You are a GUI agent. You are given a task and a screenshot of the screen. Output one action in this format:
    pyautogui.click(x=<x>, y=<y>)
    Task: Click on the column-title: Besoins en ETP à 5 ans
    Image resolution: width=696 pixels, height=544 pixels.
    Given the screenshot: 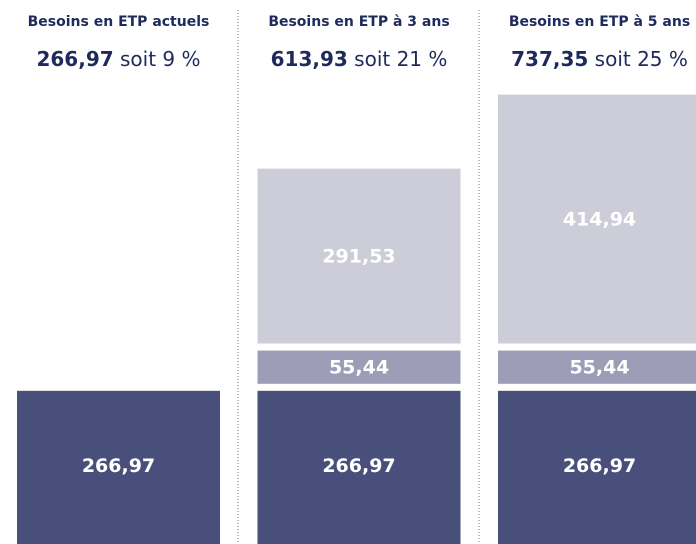 What is the action you would take?
    pyautogui.click(x=599, y=22)
    